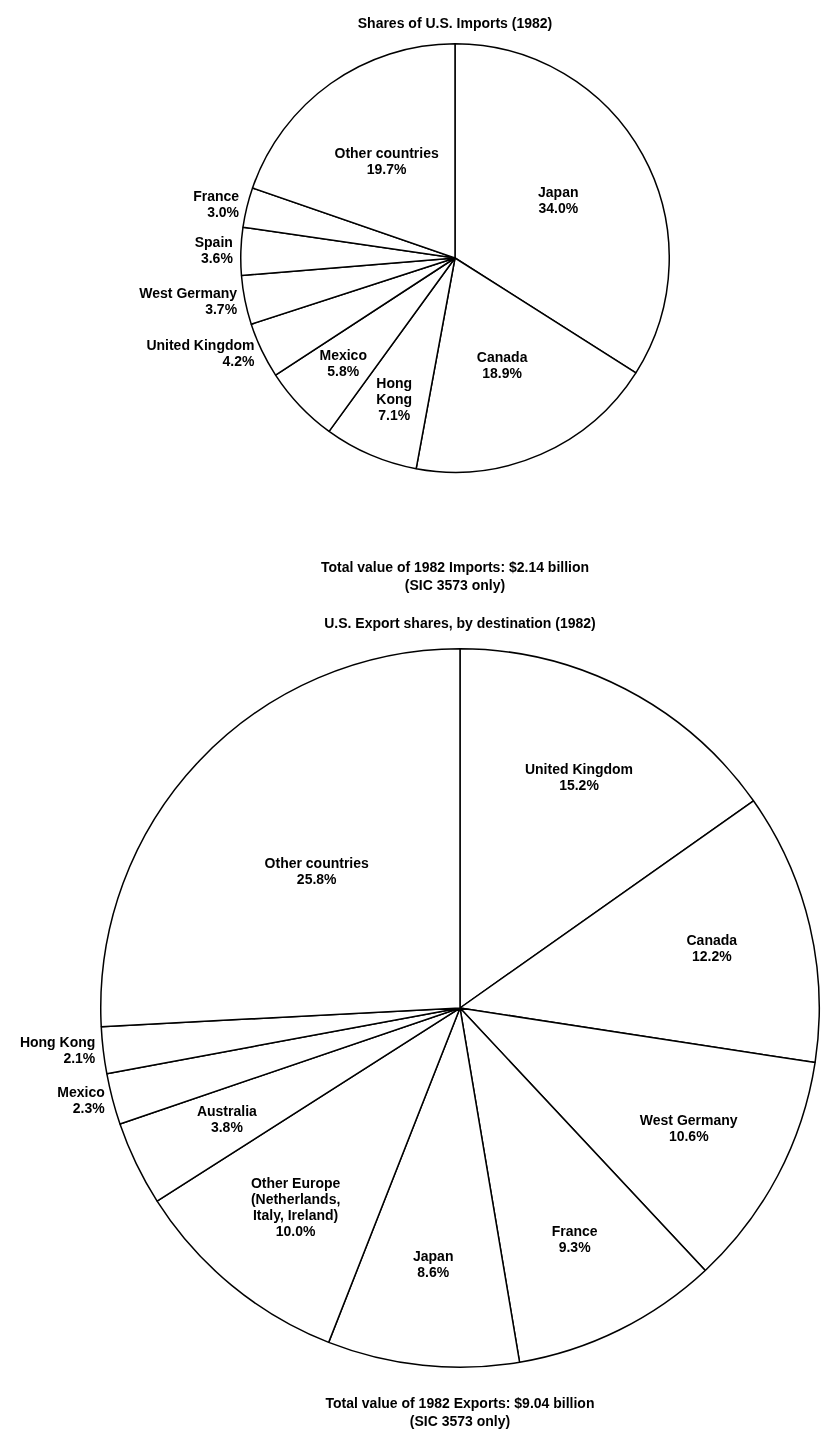 The width and height of the screenshot is (835, 1454). I want to click on data-label: 34.0%, so click(558, 208).